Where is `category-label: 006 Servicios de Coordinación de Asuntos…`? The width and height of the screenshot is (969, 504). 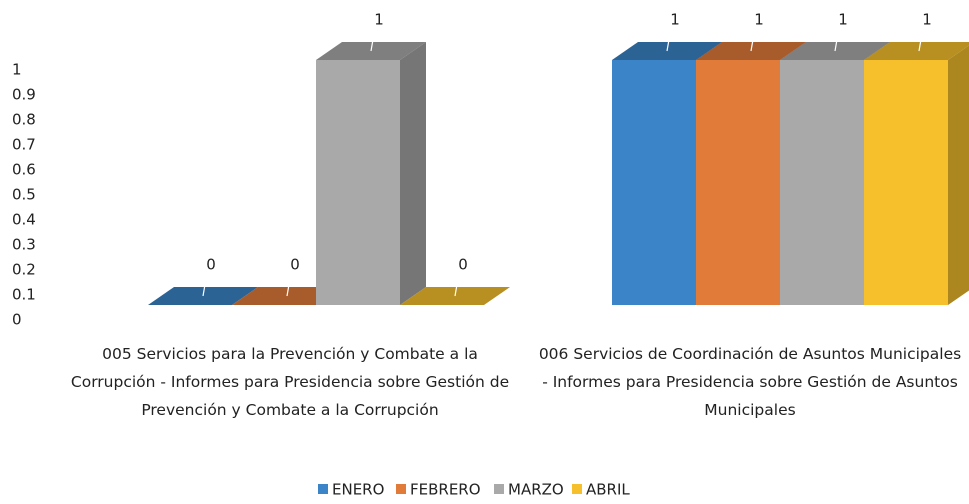 category-label: 006 Servicios de Coordinación de Asuntos… is located at coordinates (750, 382).